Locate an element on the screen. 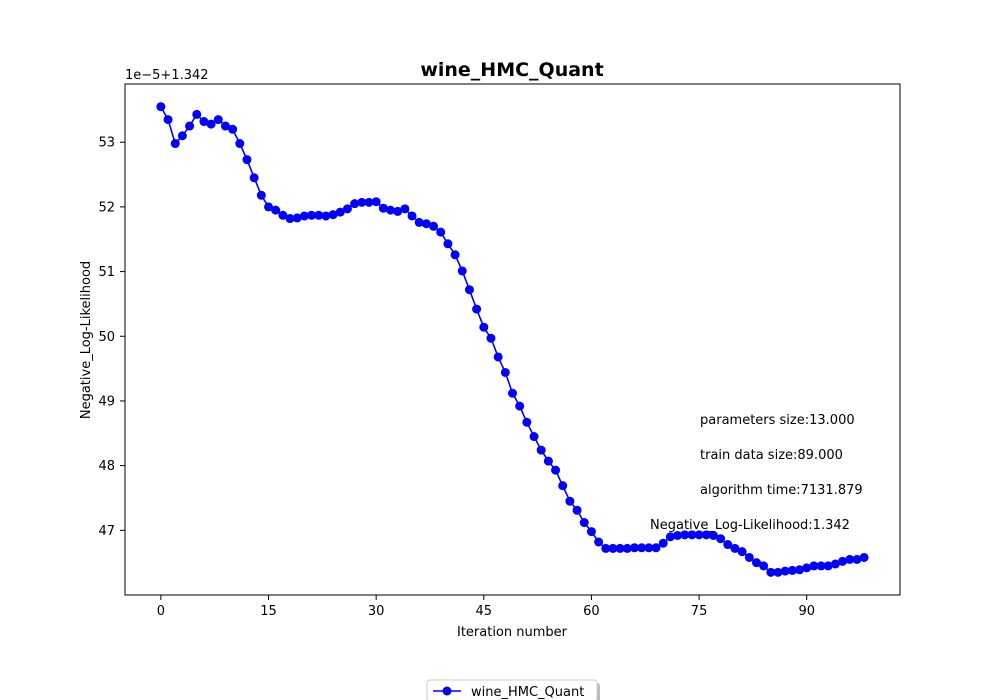  annotation-parameters-size: parameters size:13.000 is located at coordinates (777, 420).